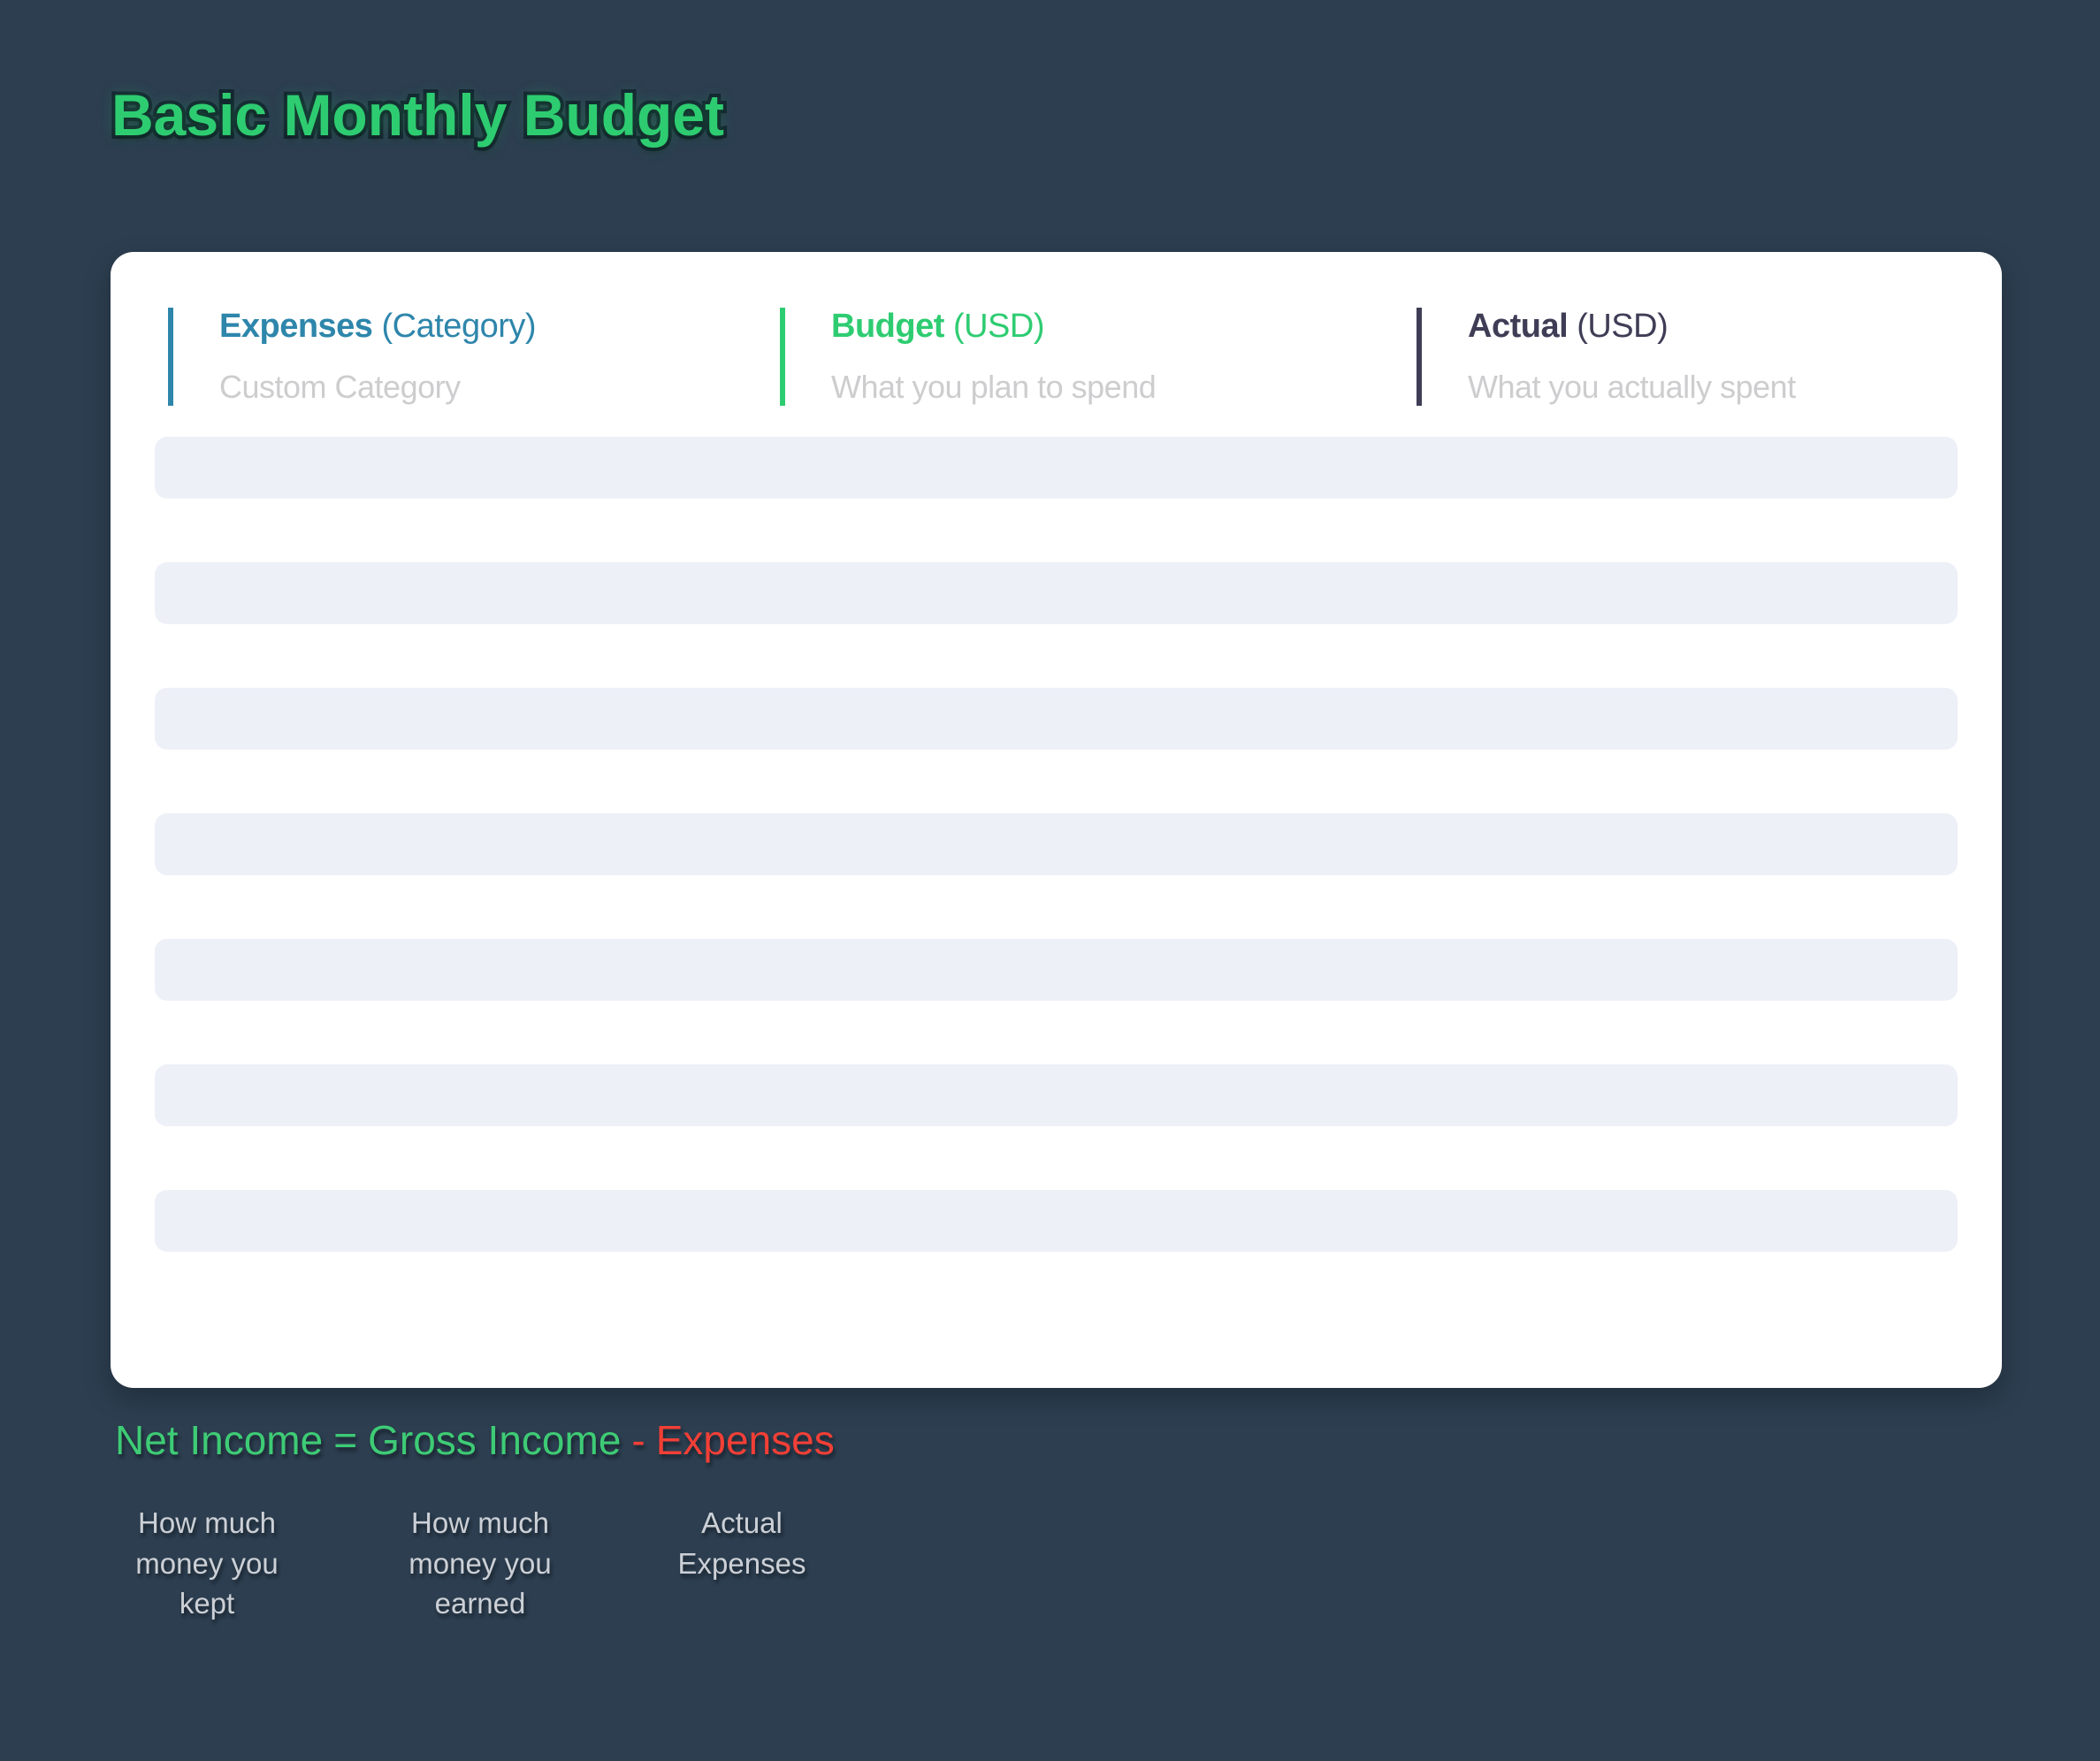 The width and height of the screenshot is (2100, 1761). Describe the element at coordinates (296, 326) in the screenshot. I see `column-name: Expenses` at that location.